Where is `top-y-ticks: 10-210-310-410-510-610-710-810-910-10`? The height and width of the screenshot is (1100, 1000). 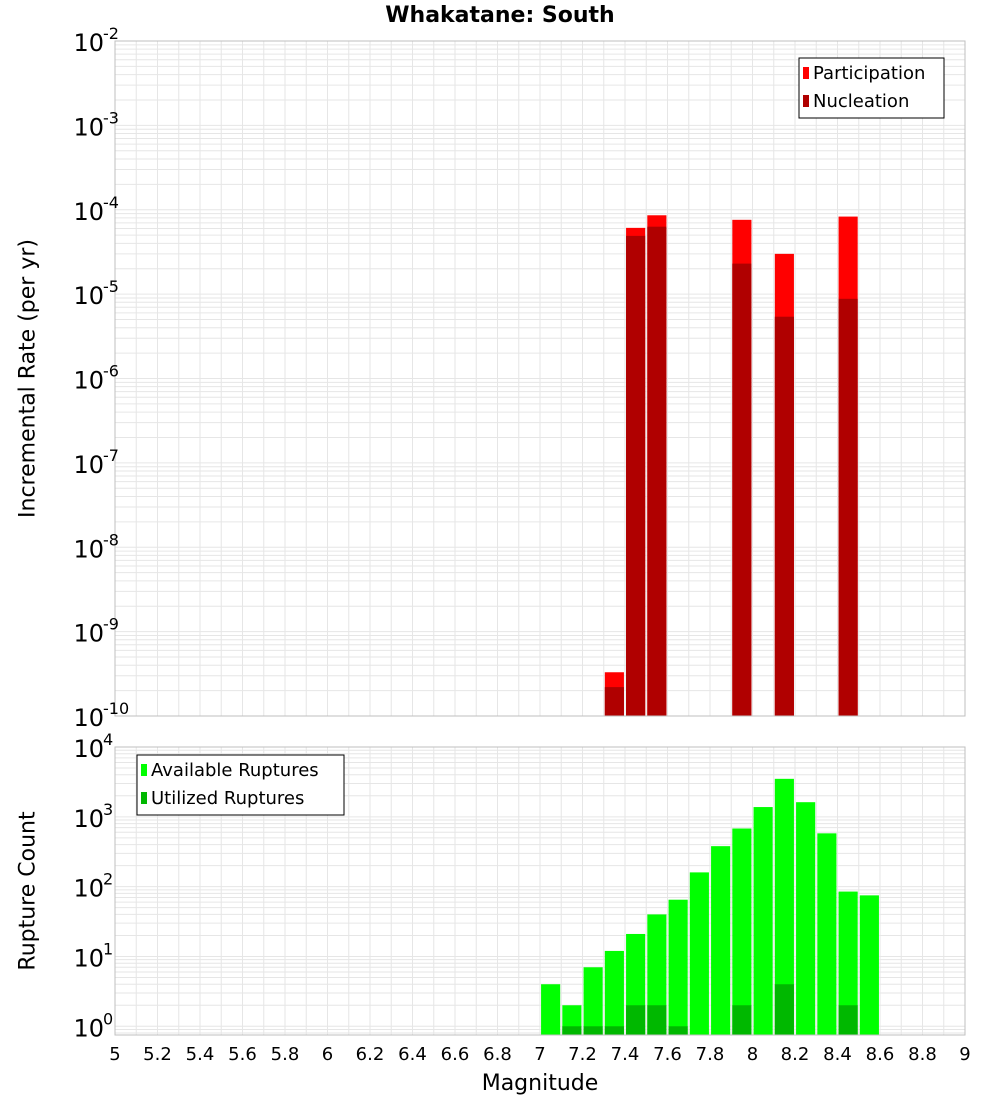
top-y-ticks: 10-210-310-410-510-610-710-810-910-10 is located at coordinates (101, 378).